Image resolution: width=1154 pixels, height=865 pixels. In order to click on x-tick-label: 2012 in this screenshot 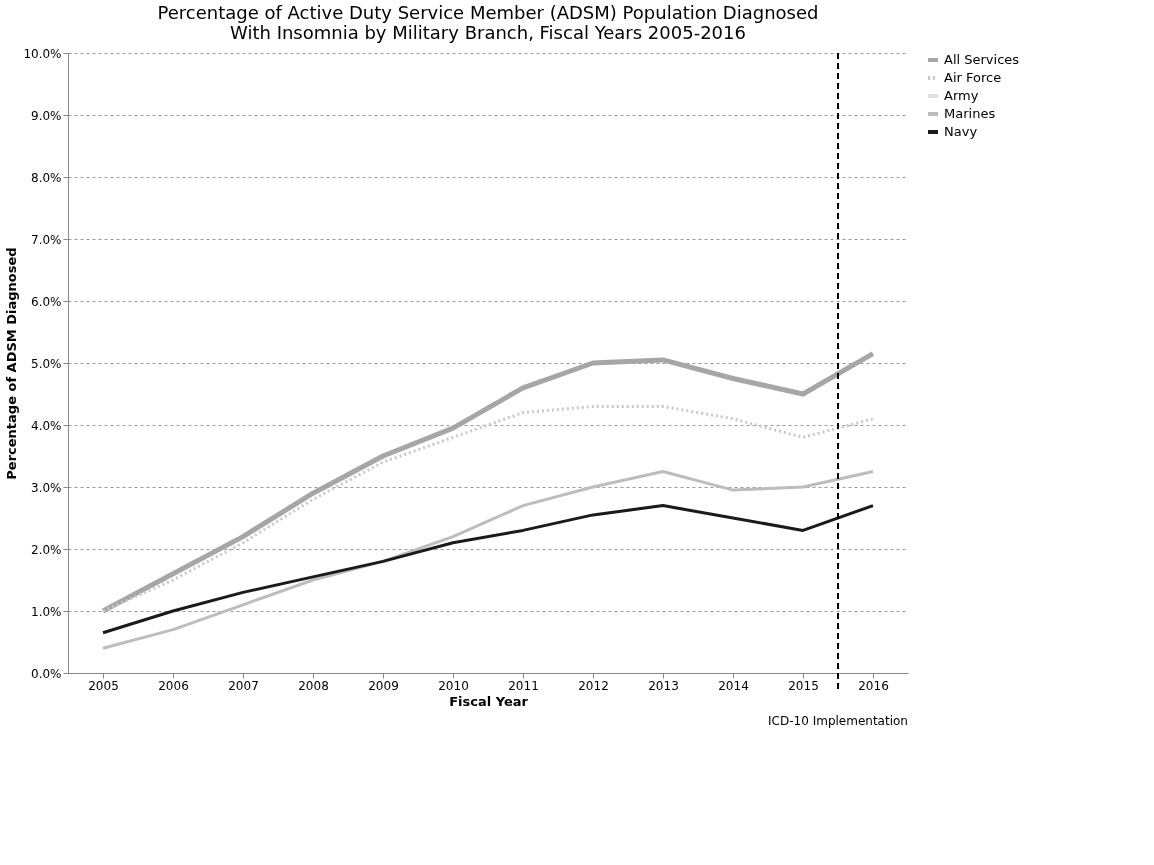, I will do `click(593, 685)`.